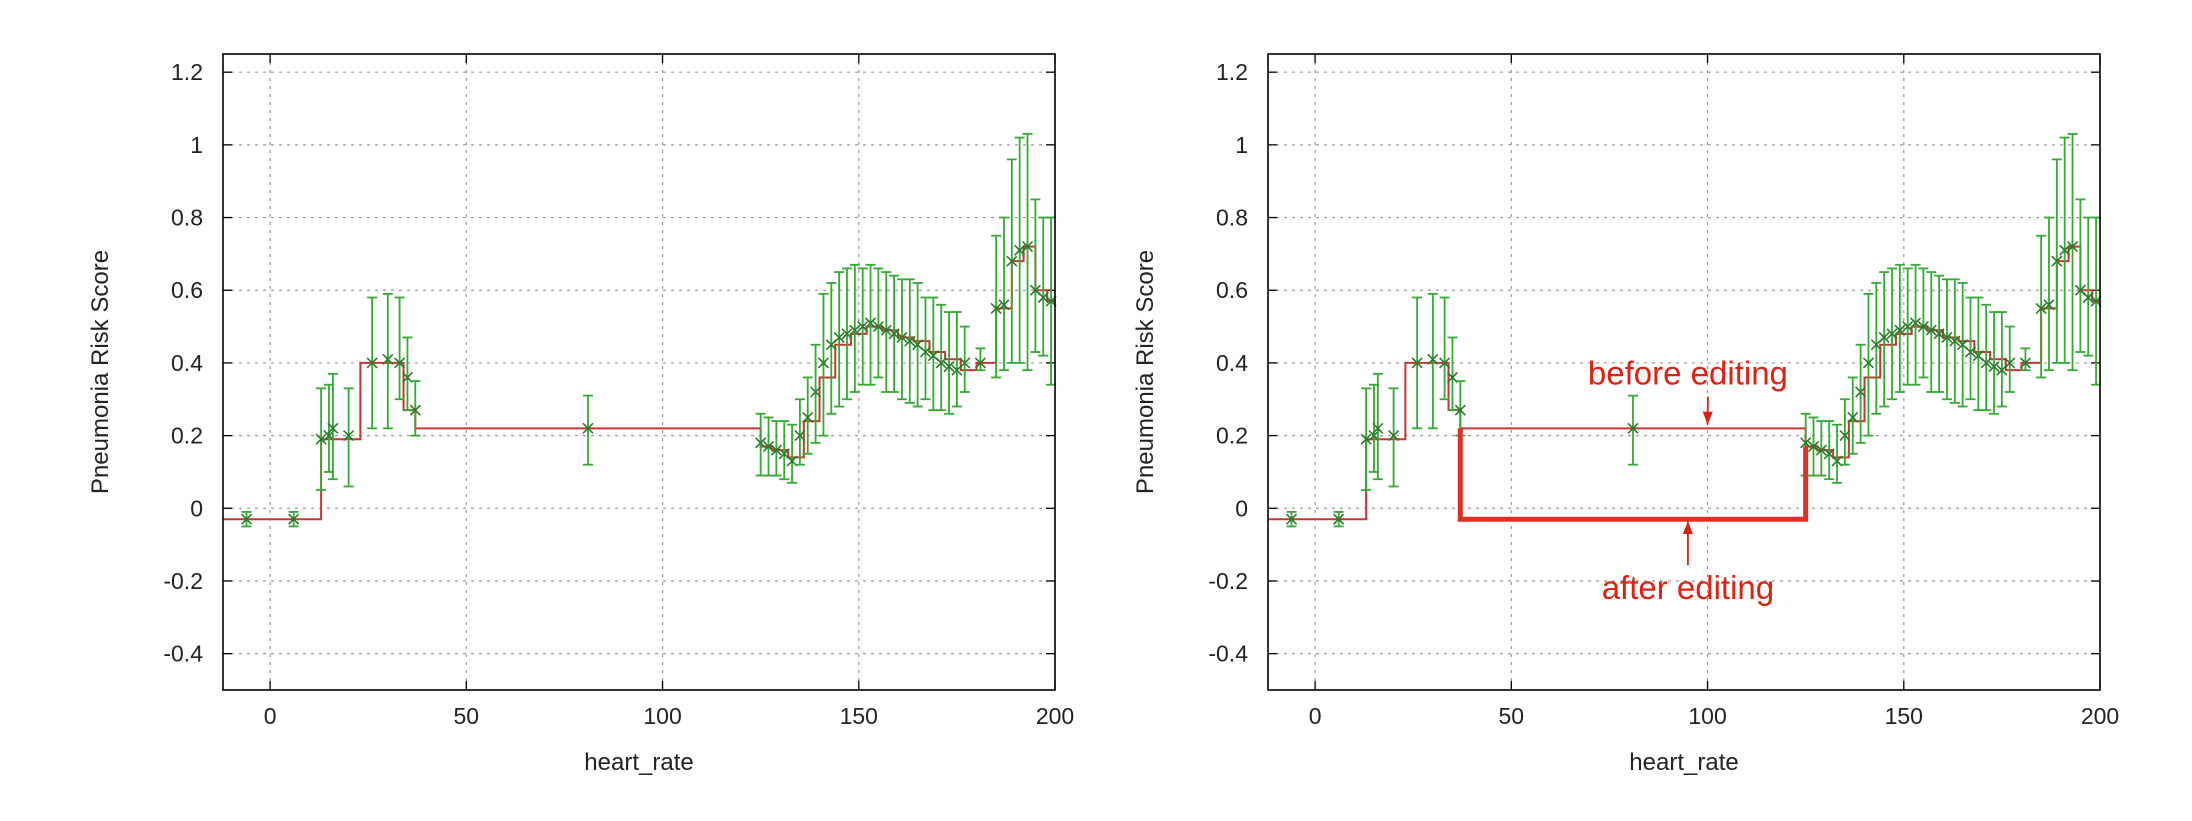 The width and height of the screenshot is (2192, 821). What do you see at coordinates (1688, 563) in the screenshot?
I see `annotation: after editing` at bounding box center [1688, 563].